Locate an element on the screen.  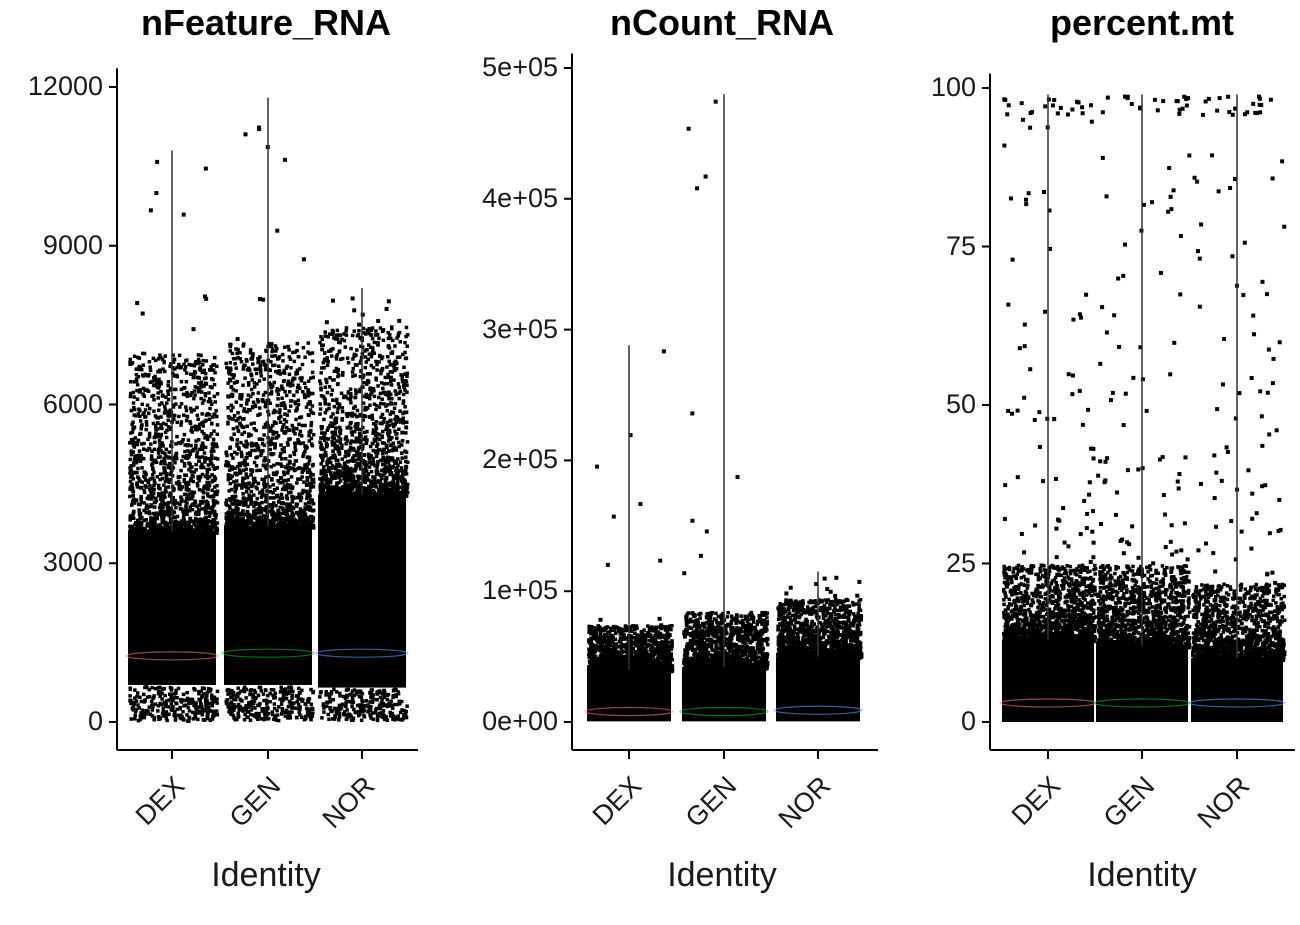
ytick-label: 3000 is located at coordinates (72, 562).